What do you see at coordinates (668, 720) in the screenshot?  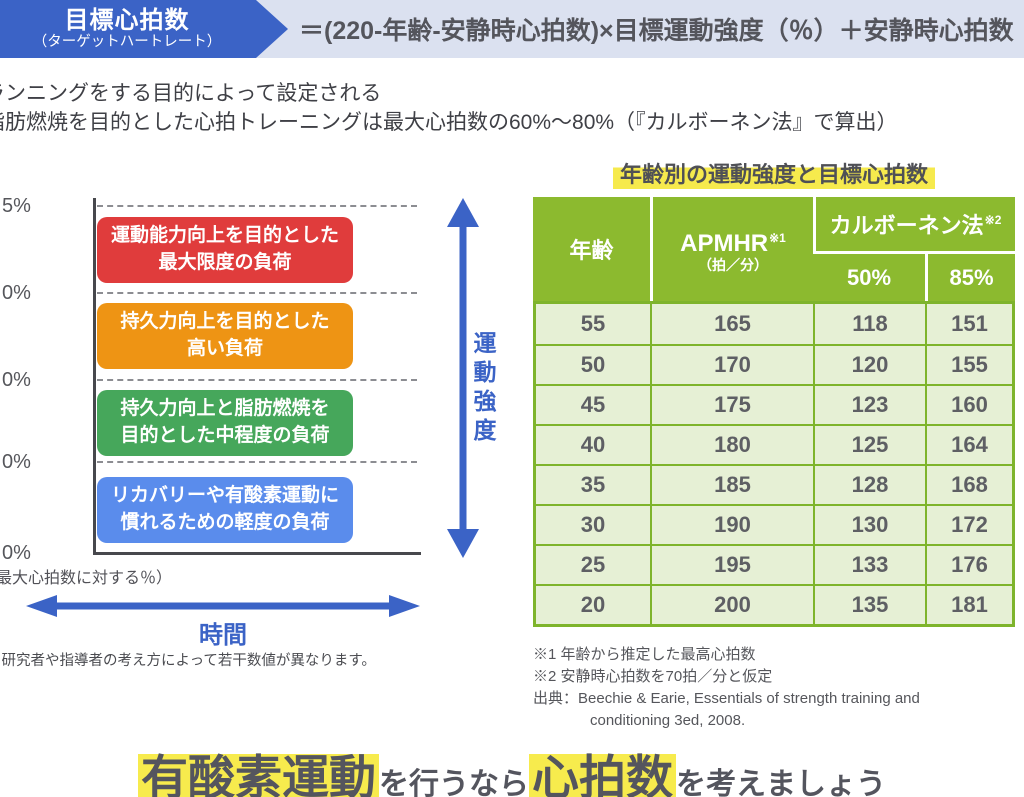 I see `source-line-2: conditioning 3ed, 2008.` at bounding box center [668, 720].